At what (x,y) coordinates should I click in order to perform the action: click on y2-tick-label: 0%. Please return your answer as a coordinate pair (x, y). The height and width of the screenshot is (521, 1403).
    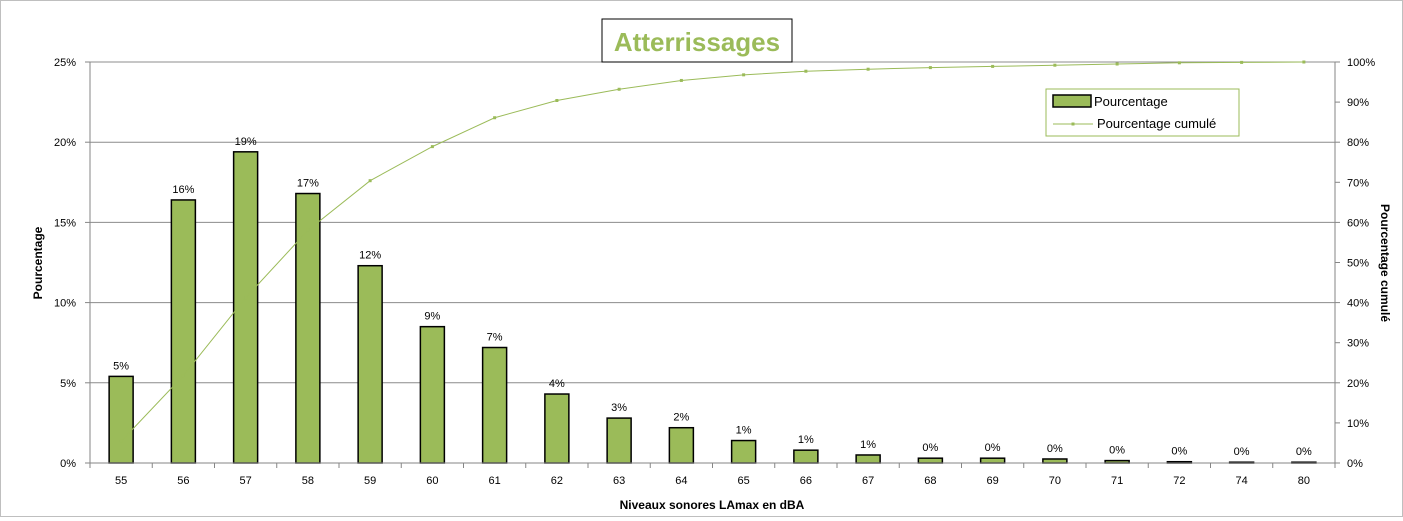
    Looking at the image, I should click on (1355, 464).